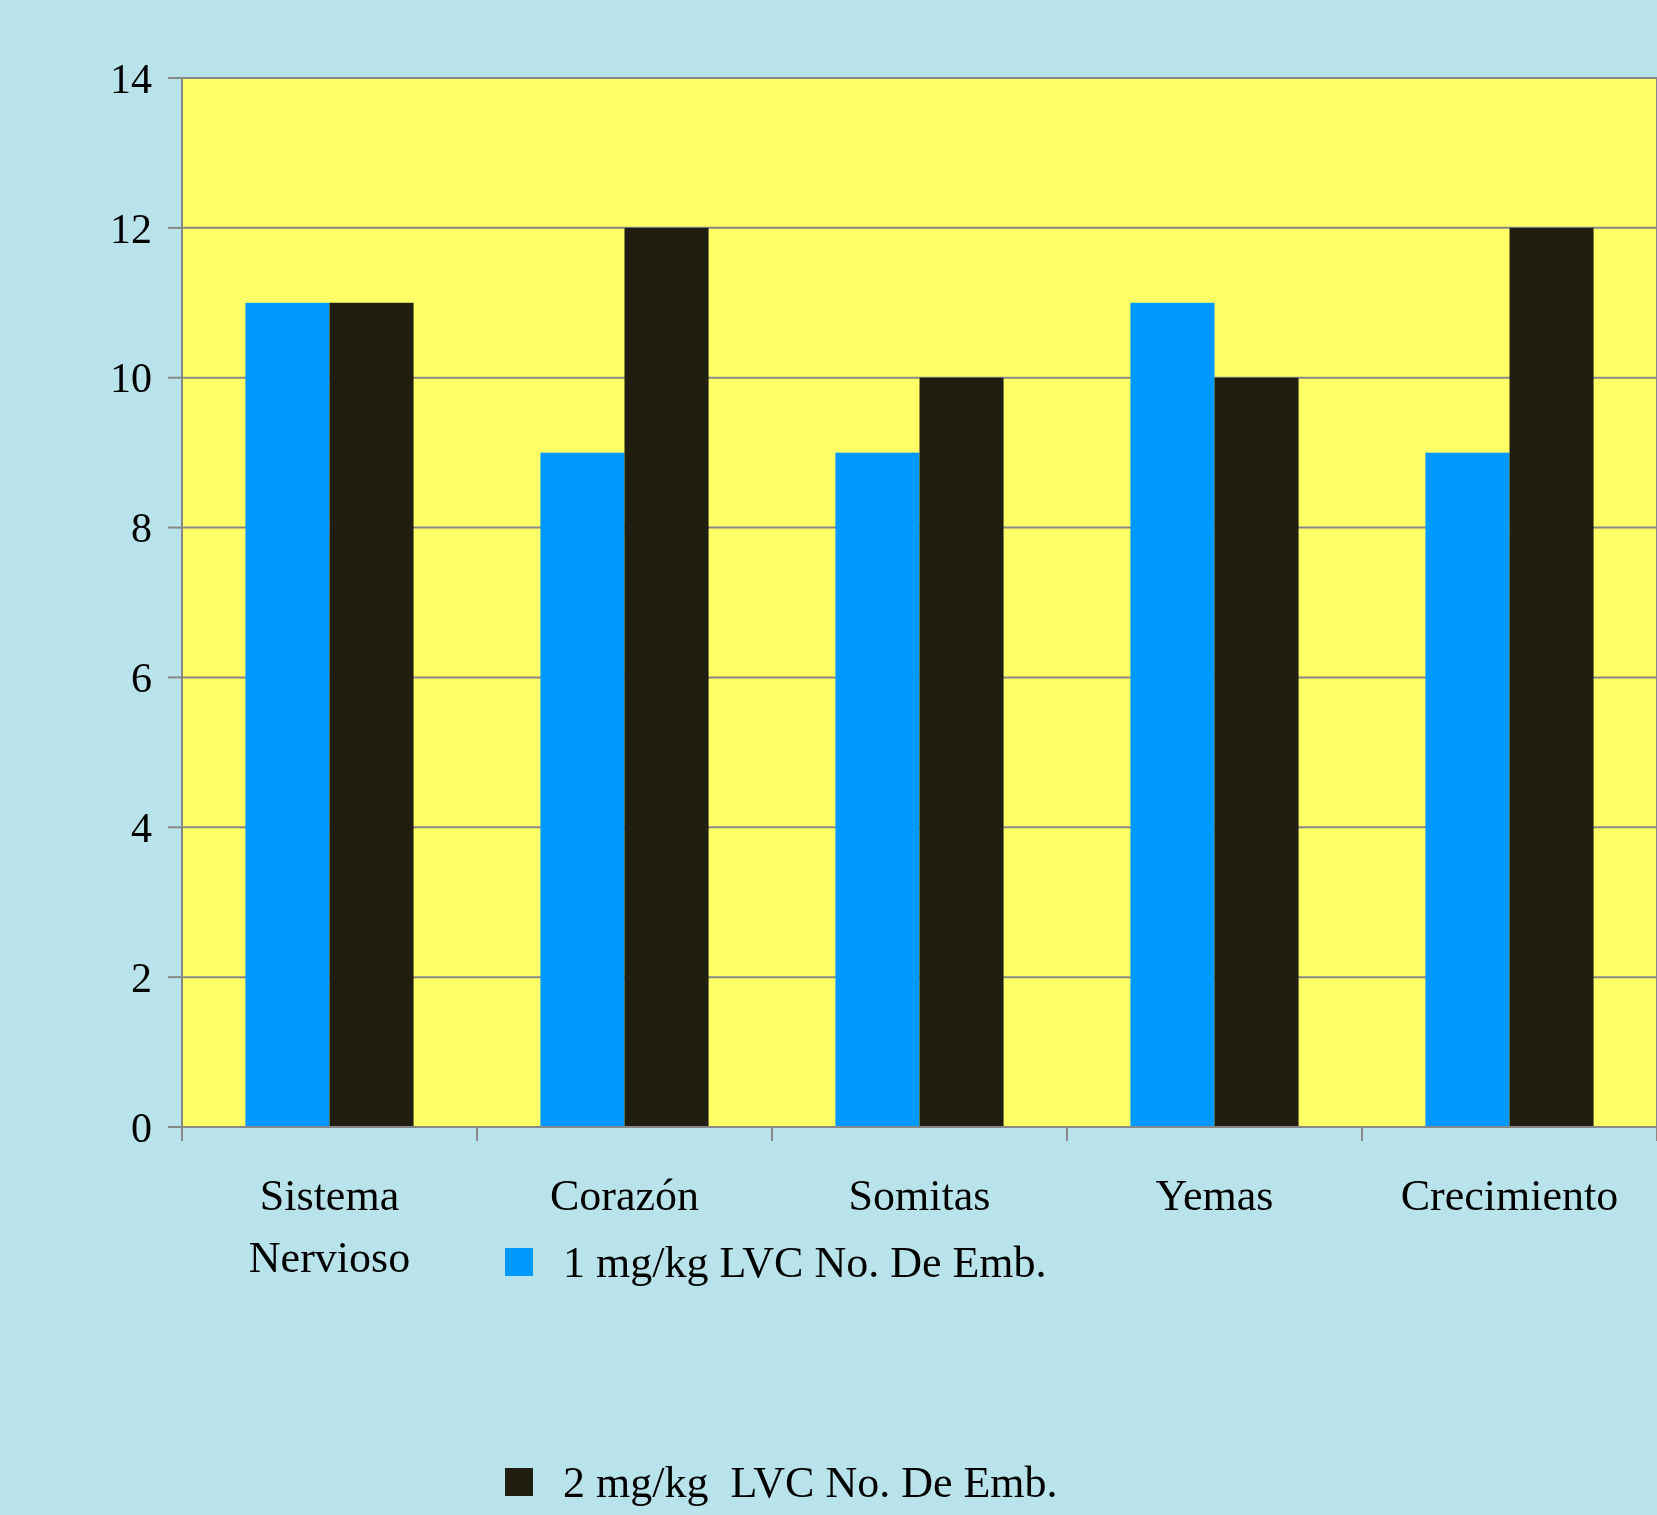  Describe the element at coordinates (1509, 1195) in the screenshot. I see `x-tick-label: Crecimiento` at that location.